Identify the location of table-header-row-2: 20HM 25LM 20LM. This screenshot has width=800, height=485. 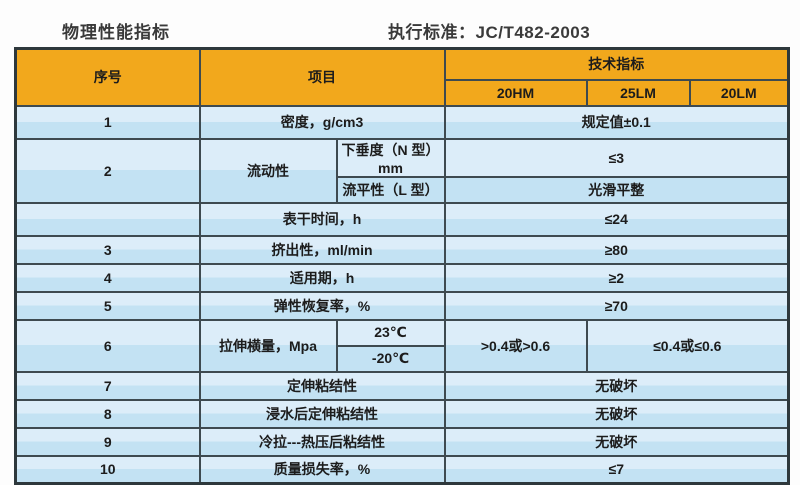
(403, 92).